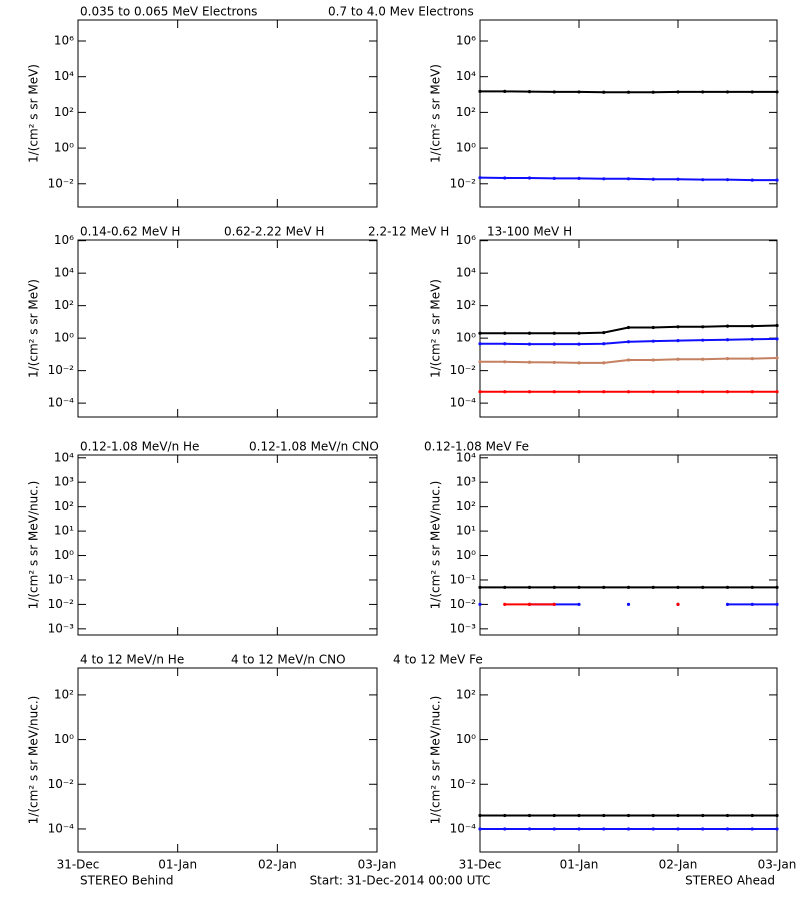 The image size is (800, 900). I want to click on legend-label: 0.12-1.08 MeV/n He, so click(139, 447).